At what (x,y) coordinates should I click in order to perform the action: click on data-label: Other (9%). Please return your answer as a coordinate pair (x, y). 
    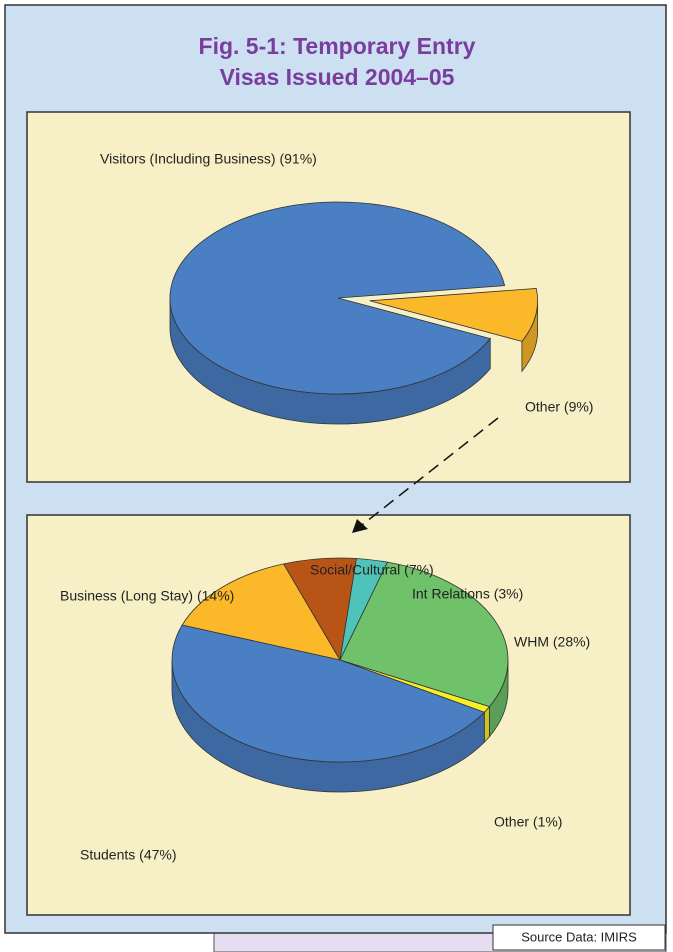
    Looking at the image, I should click on (559, 407).